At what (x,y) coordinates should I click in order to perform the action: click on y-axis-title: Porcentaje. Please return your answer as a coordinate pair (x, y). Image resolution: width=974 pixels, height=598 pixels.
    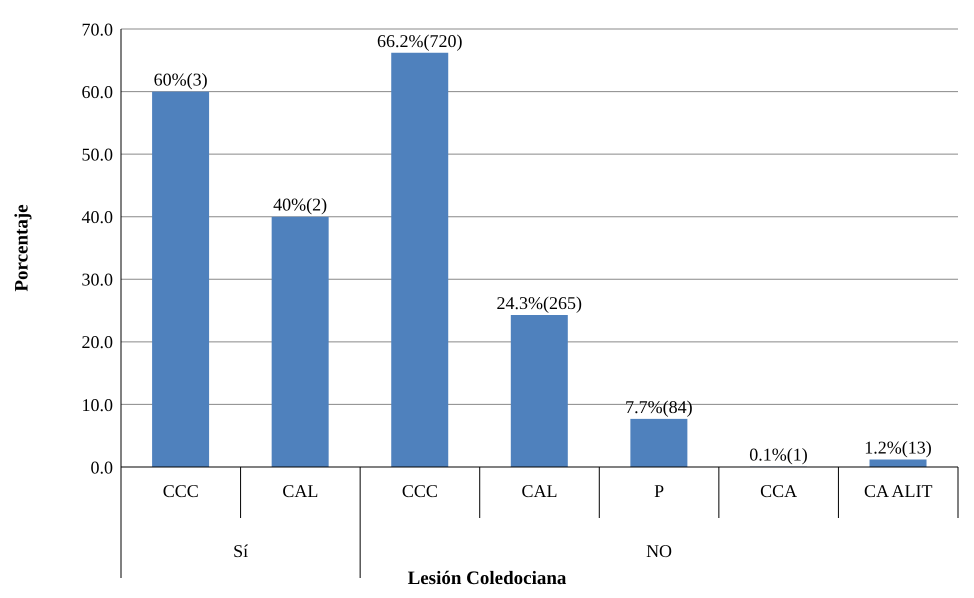
    Looking at the image, I should click on (23, 248).